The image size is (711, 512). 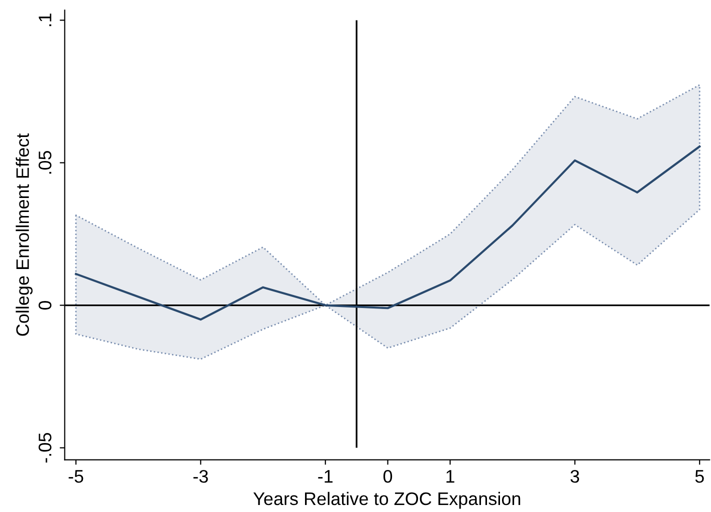 What do you see at coordinates (575, 476) in the screenshot?
I see `x-tick-label: 3` at bounding box center [575, 476].